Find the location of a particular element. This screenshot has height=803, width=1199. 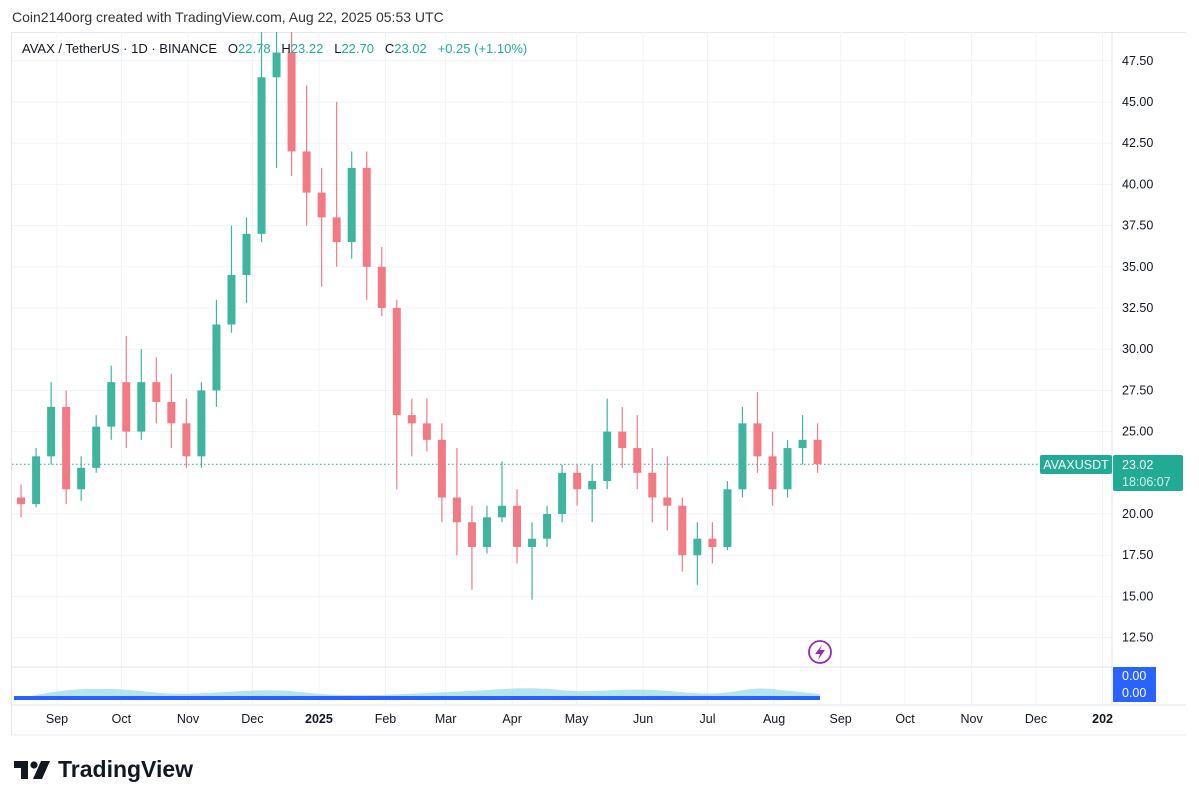

close-value: 23.02 is located at coordinates (410, 48).